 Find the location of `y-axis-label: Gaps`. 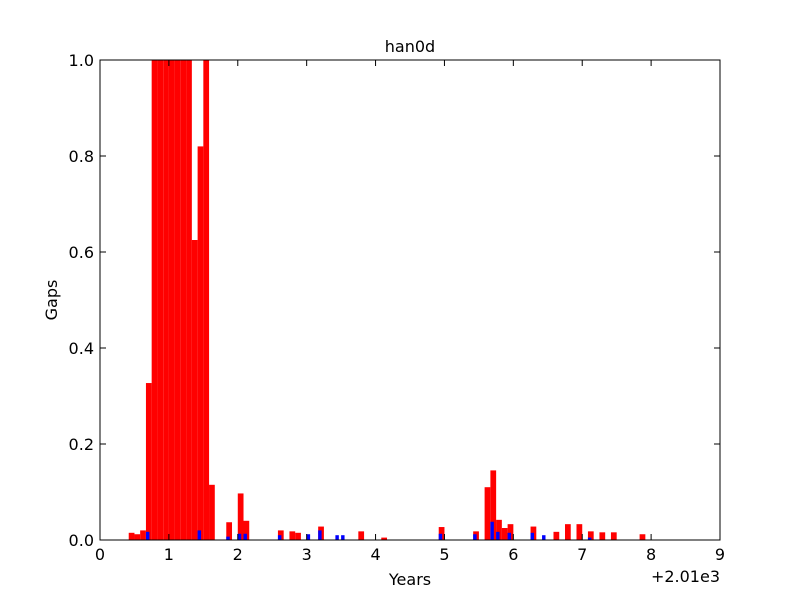

y-axis-label: Gaps is located at coordinates (51, 300).